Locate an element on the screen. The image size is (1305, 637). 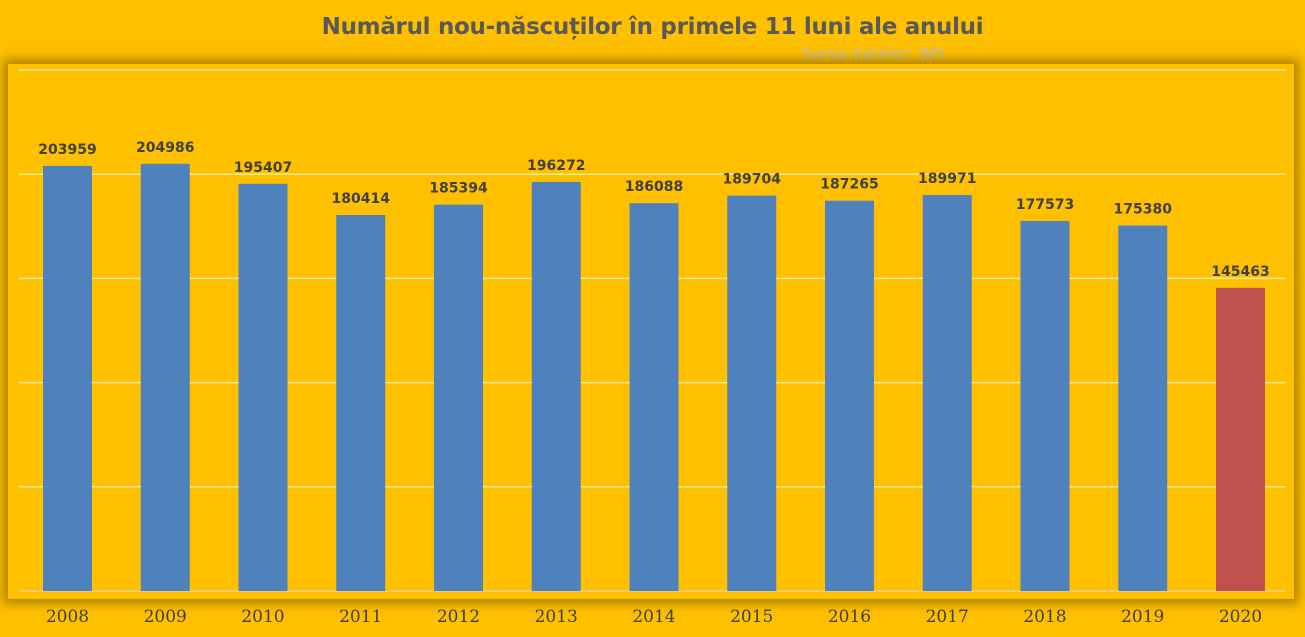
bar-2017 is located at coordinates (947, 393).